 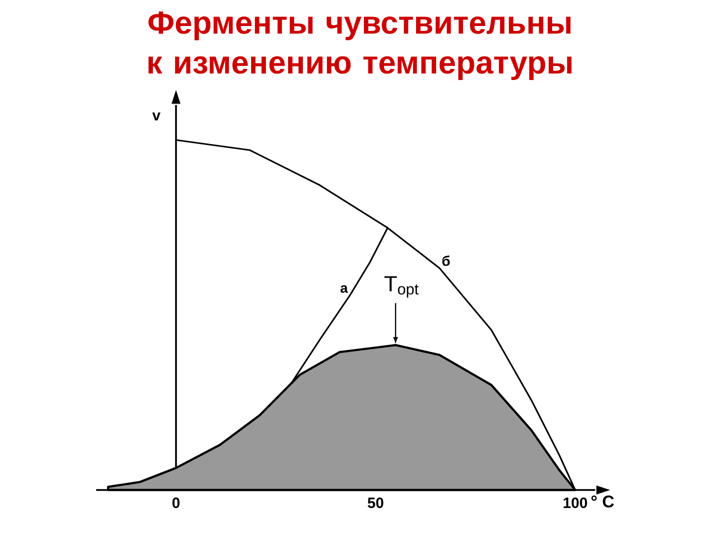 I want to click on x-tick-label: 50, so click(x=376, y=503).